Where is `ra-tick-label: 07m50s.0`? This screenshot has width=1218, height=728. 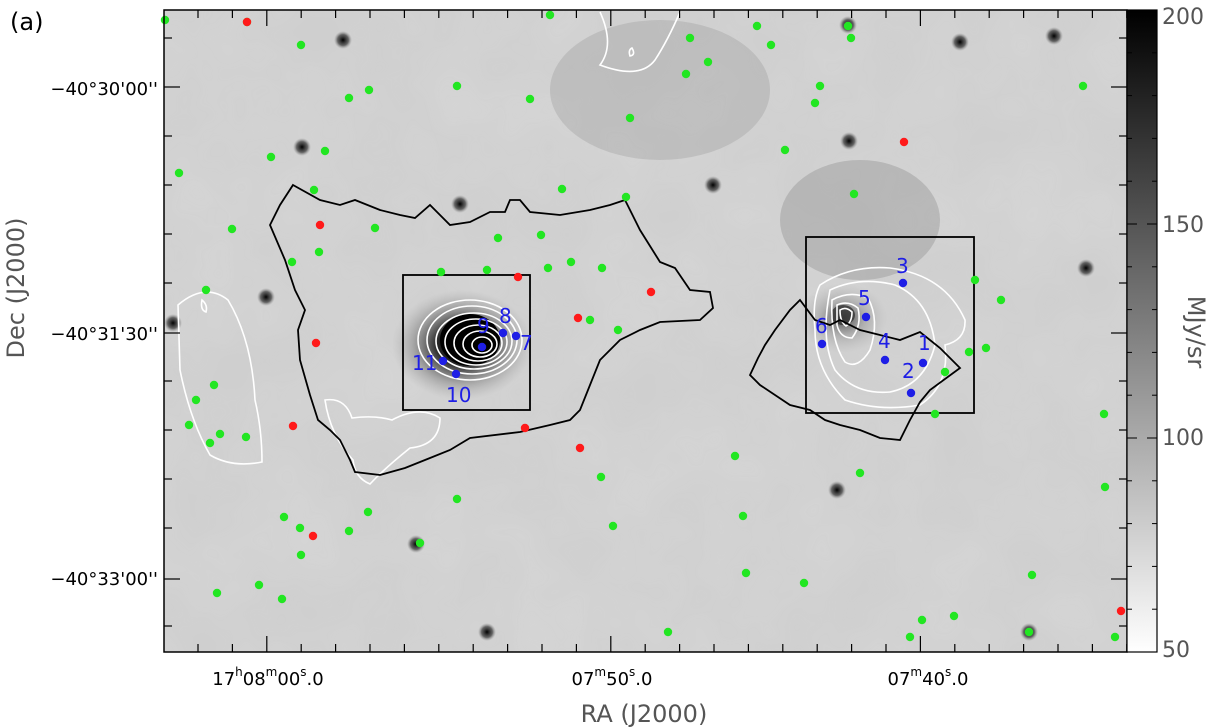
ra-tick-label: 07m50s.0 is located at coordinates (612, 677).